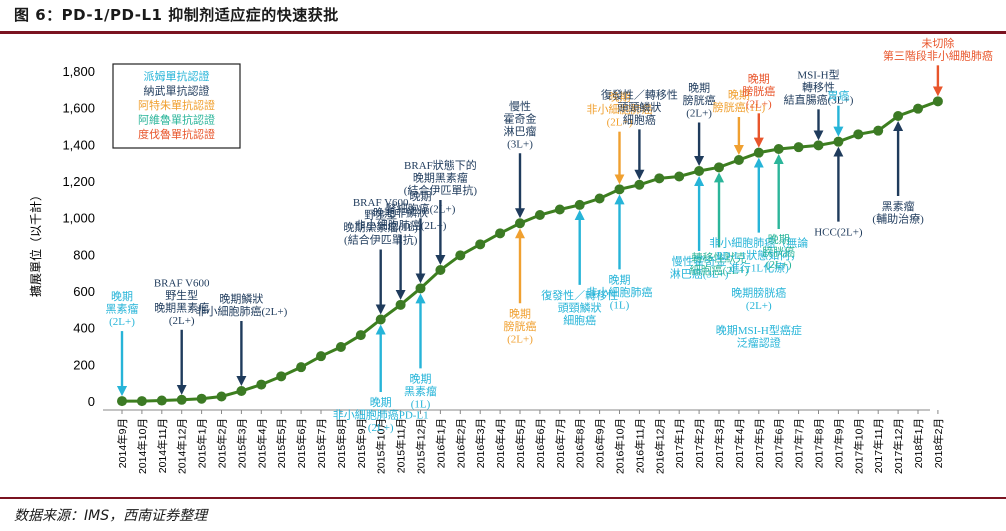 This screenshot has width=1006, height=531. I want to click on annotation-text: 淋巴癌(3L+), so click(699, 274).